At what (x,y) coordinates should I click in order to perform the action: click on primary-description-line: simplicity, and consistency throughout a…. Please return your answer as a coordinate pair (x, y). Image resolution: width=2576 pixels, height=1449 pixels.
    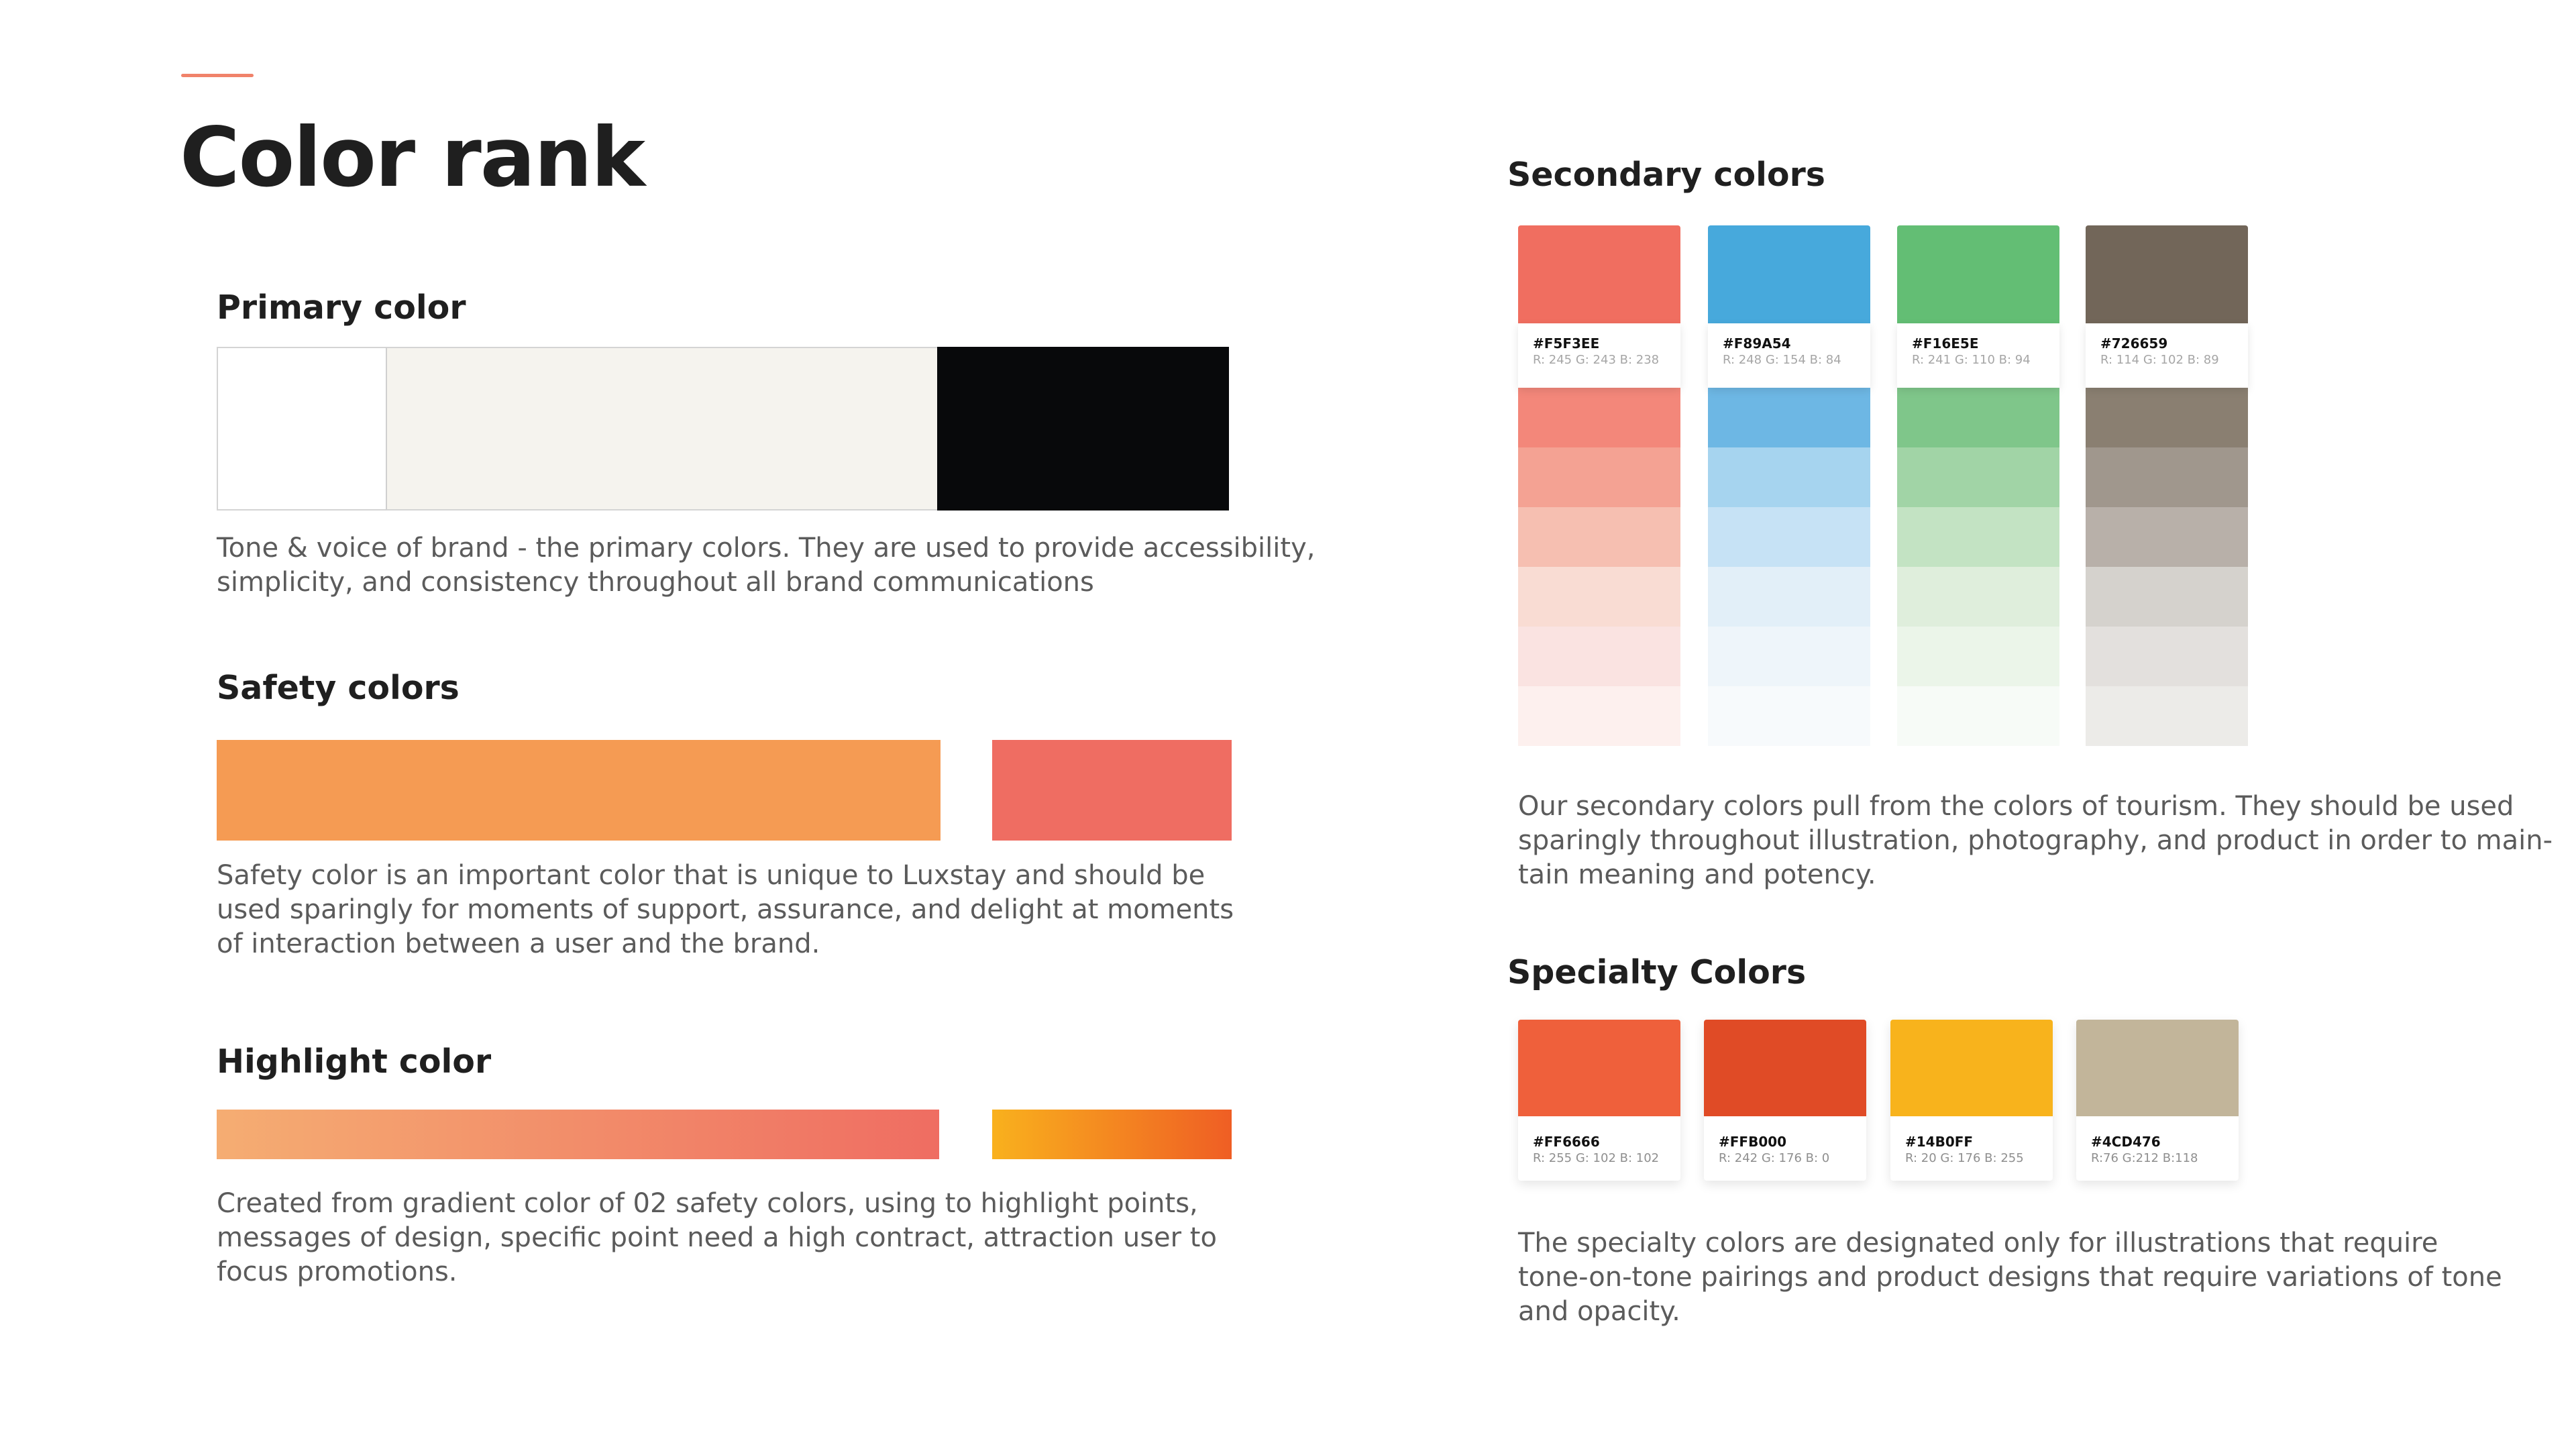
    Looking at the image, I should click on (655, 582).